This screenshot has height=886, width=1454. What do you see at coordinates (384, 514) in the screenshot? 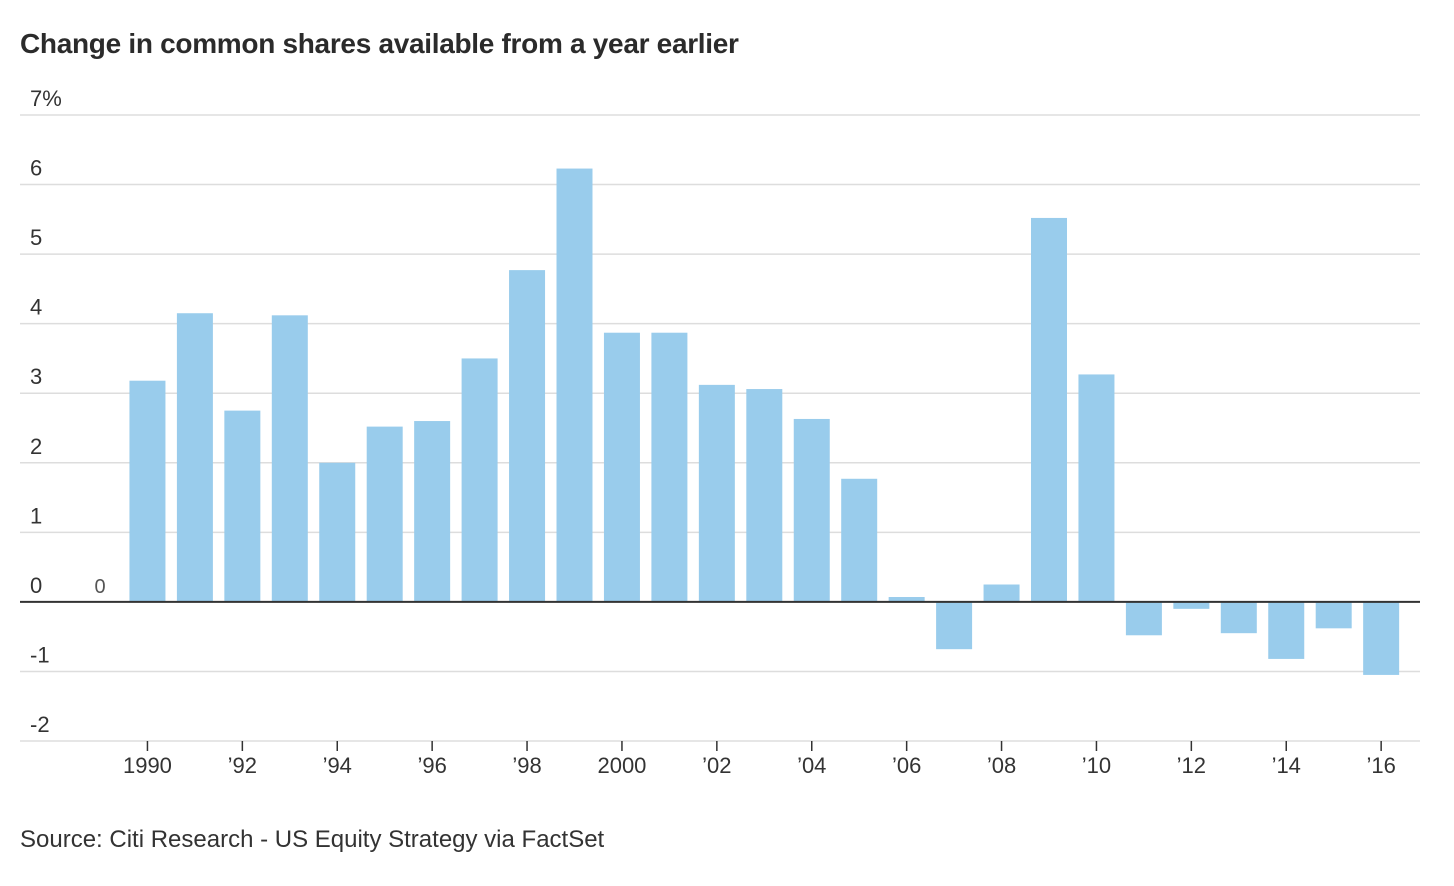
I see `bar-1995` at bounding box center [384, 514].